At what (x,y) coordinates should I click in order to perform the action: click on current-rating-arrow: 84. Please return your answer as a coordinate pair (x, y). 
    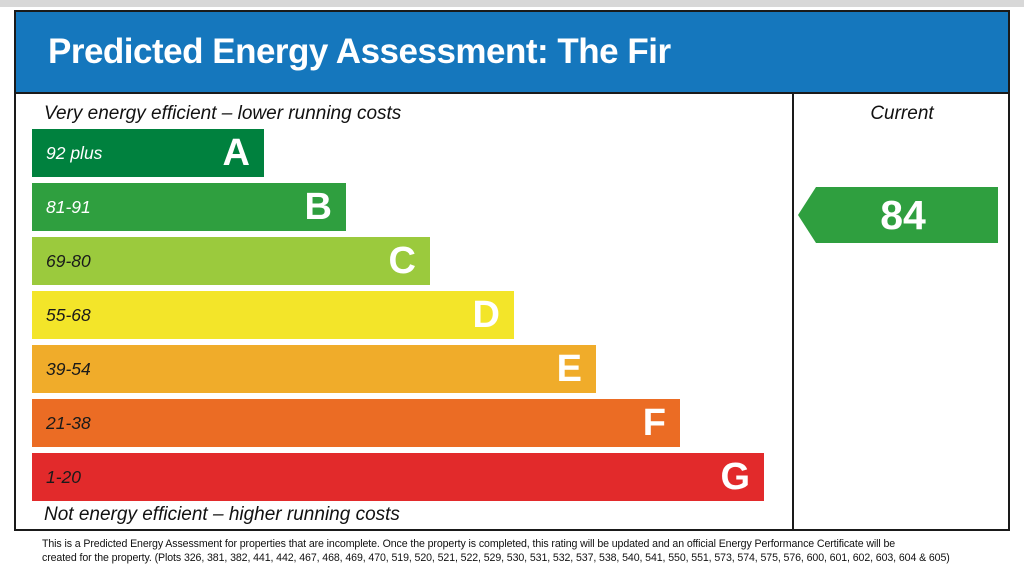
    Looking at the image, I should click on (898, 215).